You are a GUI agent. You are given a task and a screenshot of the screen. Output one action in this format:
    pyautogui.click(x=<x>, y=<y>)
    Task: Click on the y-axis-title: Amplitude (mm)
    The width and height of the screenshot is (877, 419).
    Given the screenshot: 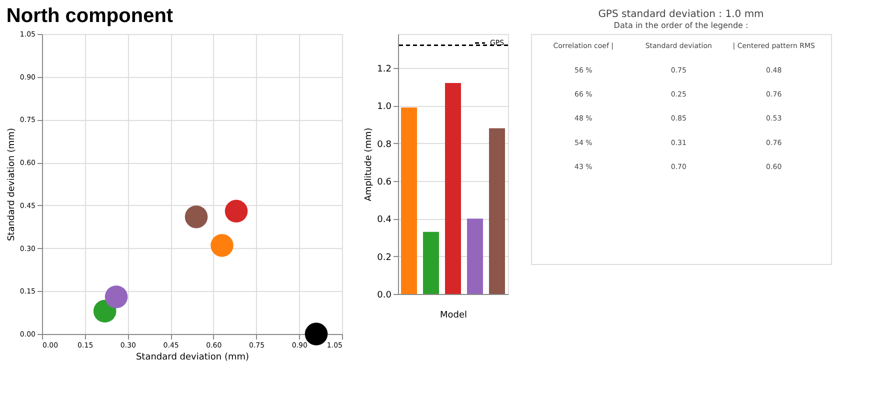 What is the action you would take?
    pyautogui.click(x=369, y=165)
    